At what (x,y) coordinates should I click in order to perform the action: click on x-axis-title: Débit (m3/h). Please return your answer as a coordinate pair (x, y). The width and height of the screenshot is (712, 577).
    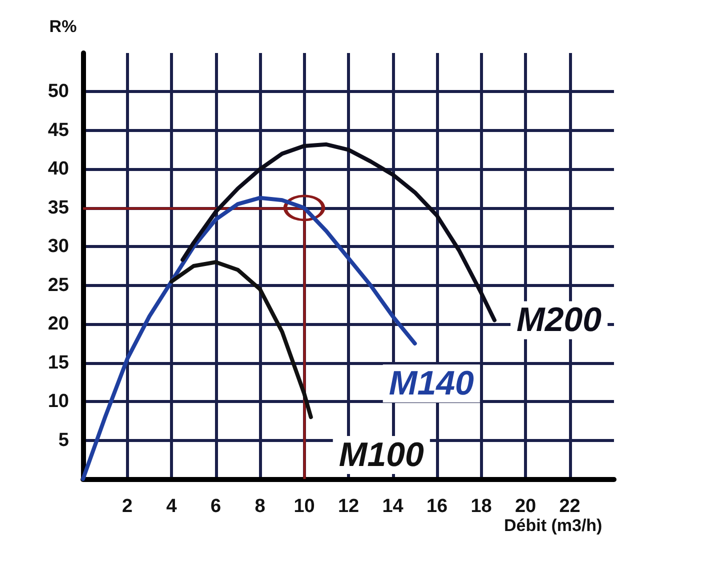
    Looking at the image, I should click on (553, 525).